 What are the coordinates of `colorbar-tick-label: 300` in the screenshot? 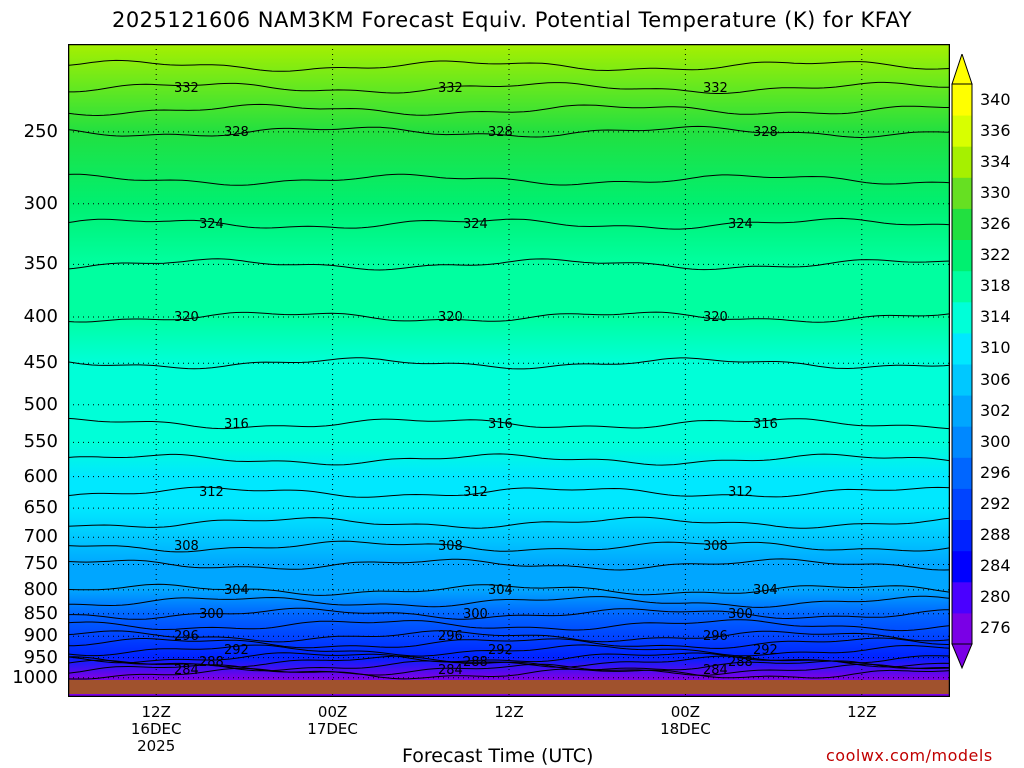 It's located at (995, 441).